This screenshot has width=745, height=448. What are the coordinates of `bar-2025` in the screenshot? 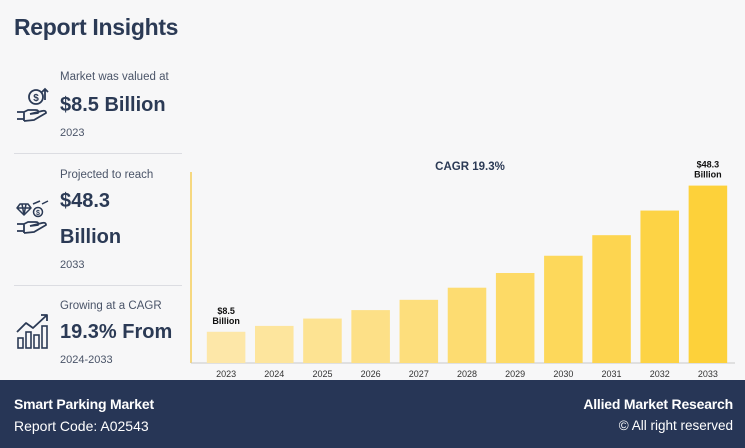 It's located at (322, 340).